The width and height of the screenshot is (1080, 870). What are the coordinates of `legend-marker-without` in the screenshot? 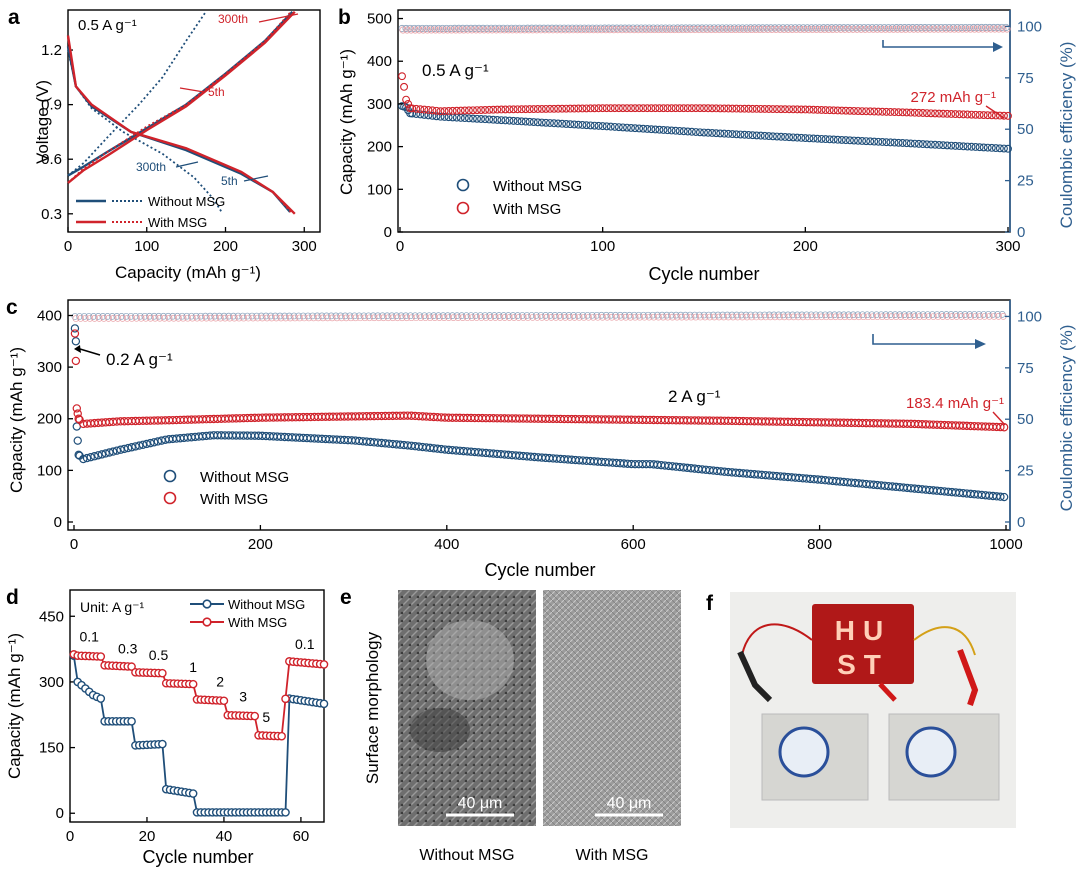 It's located at (170, 476).